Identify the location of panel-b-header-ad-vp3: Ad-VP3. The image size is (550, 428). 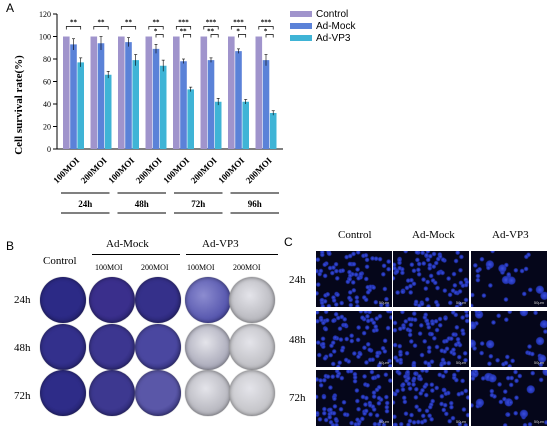
(220, 244).